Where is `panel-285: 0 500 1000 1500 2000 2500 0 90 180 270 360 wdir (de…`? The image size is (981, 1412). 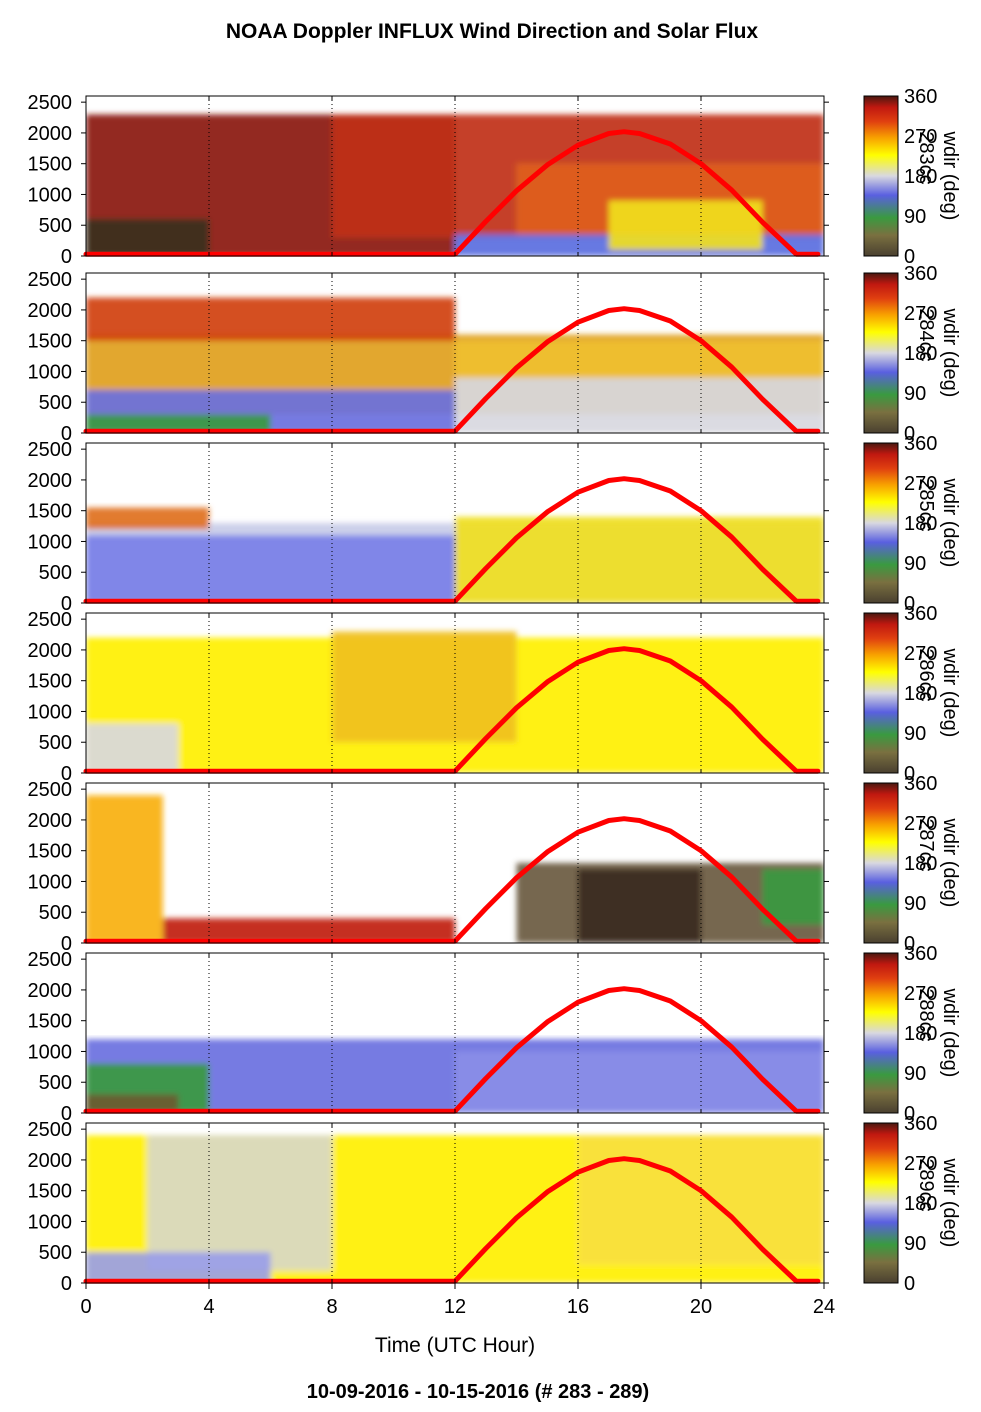
panel-285: 0 500 1000 1500 2000 2500 0 90 180 270 360 wdir (de… is located at coordinates (495, 524).